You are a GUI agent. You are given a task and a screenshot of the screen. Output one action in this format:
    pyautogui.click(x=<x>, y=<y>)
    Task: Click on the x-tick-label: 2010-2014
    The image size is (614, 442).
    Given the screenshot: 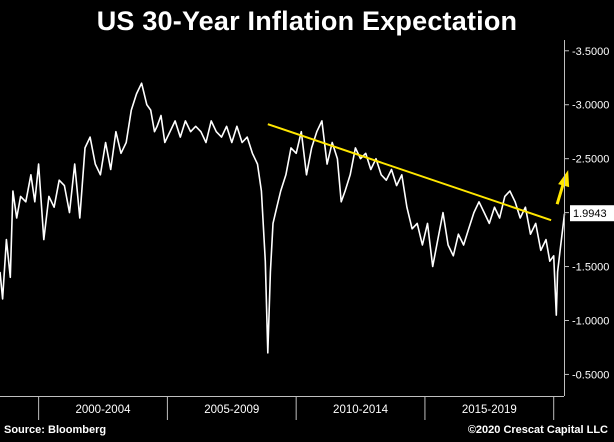 What is the action you would take?
    pyautogui.click(x=361, y=410)
    